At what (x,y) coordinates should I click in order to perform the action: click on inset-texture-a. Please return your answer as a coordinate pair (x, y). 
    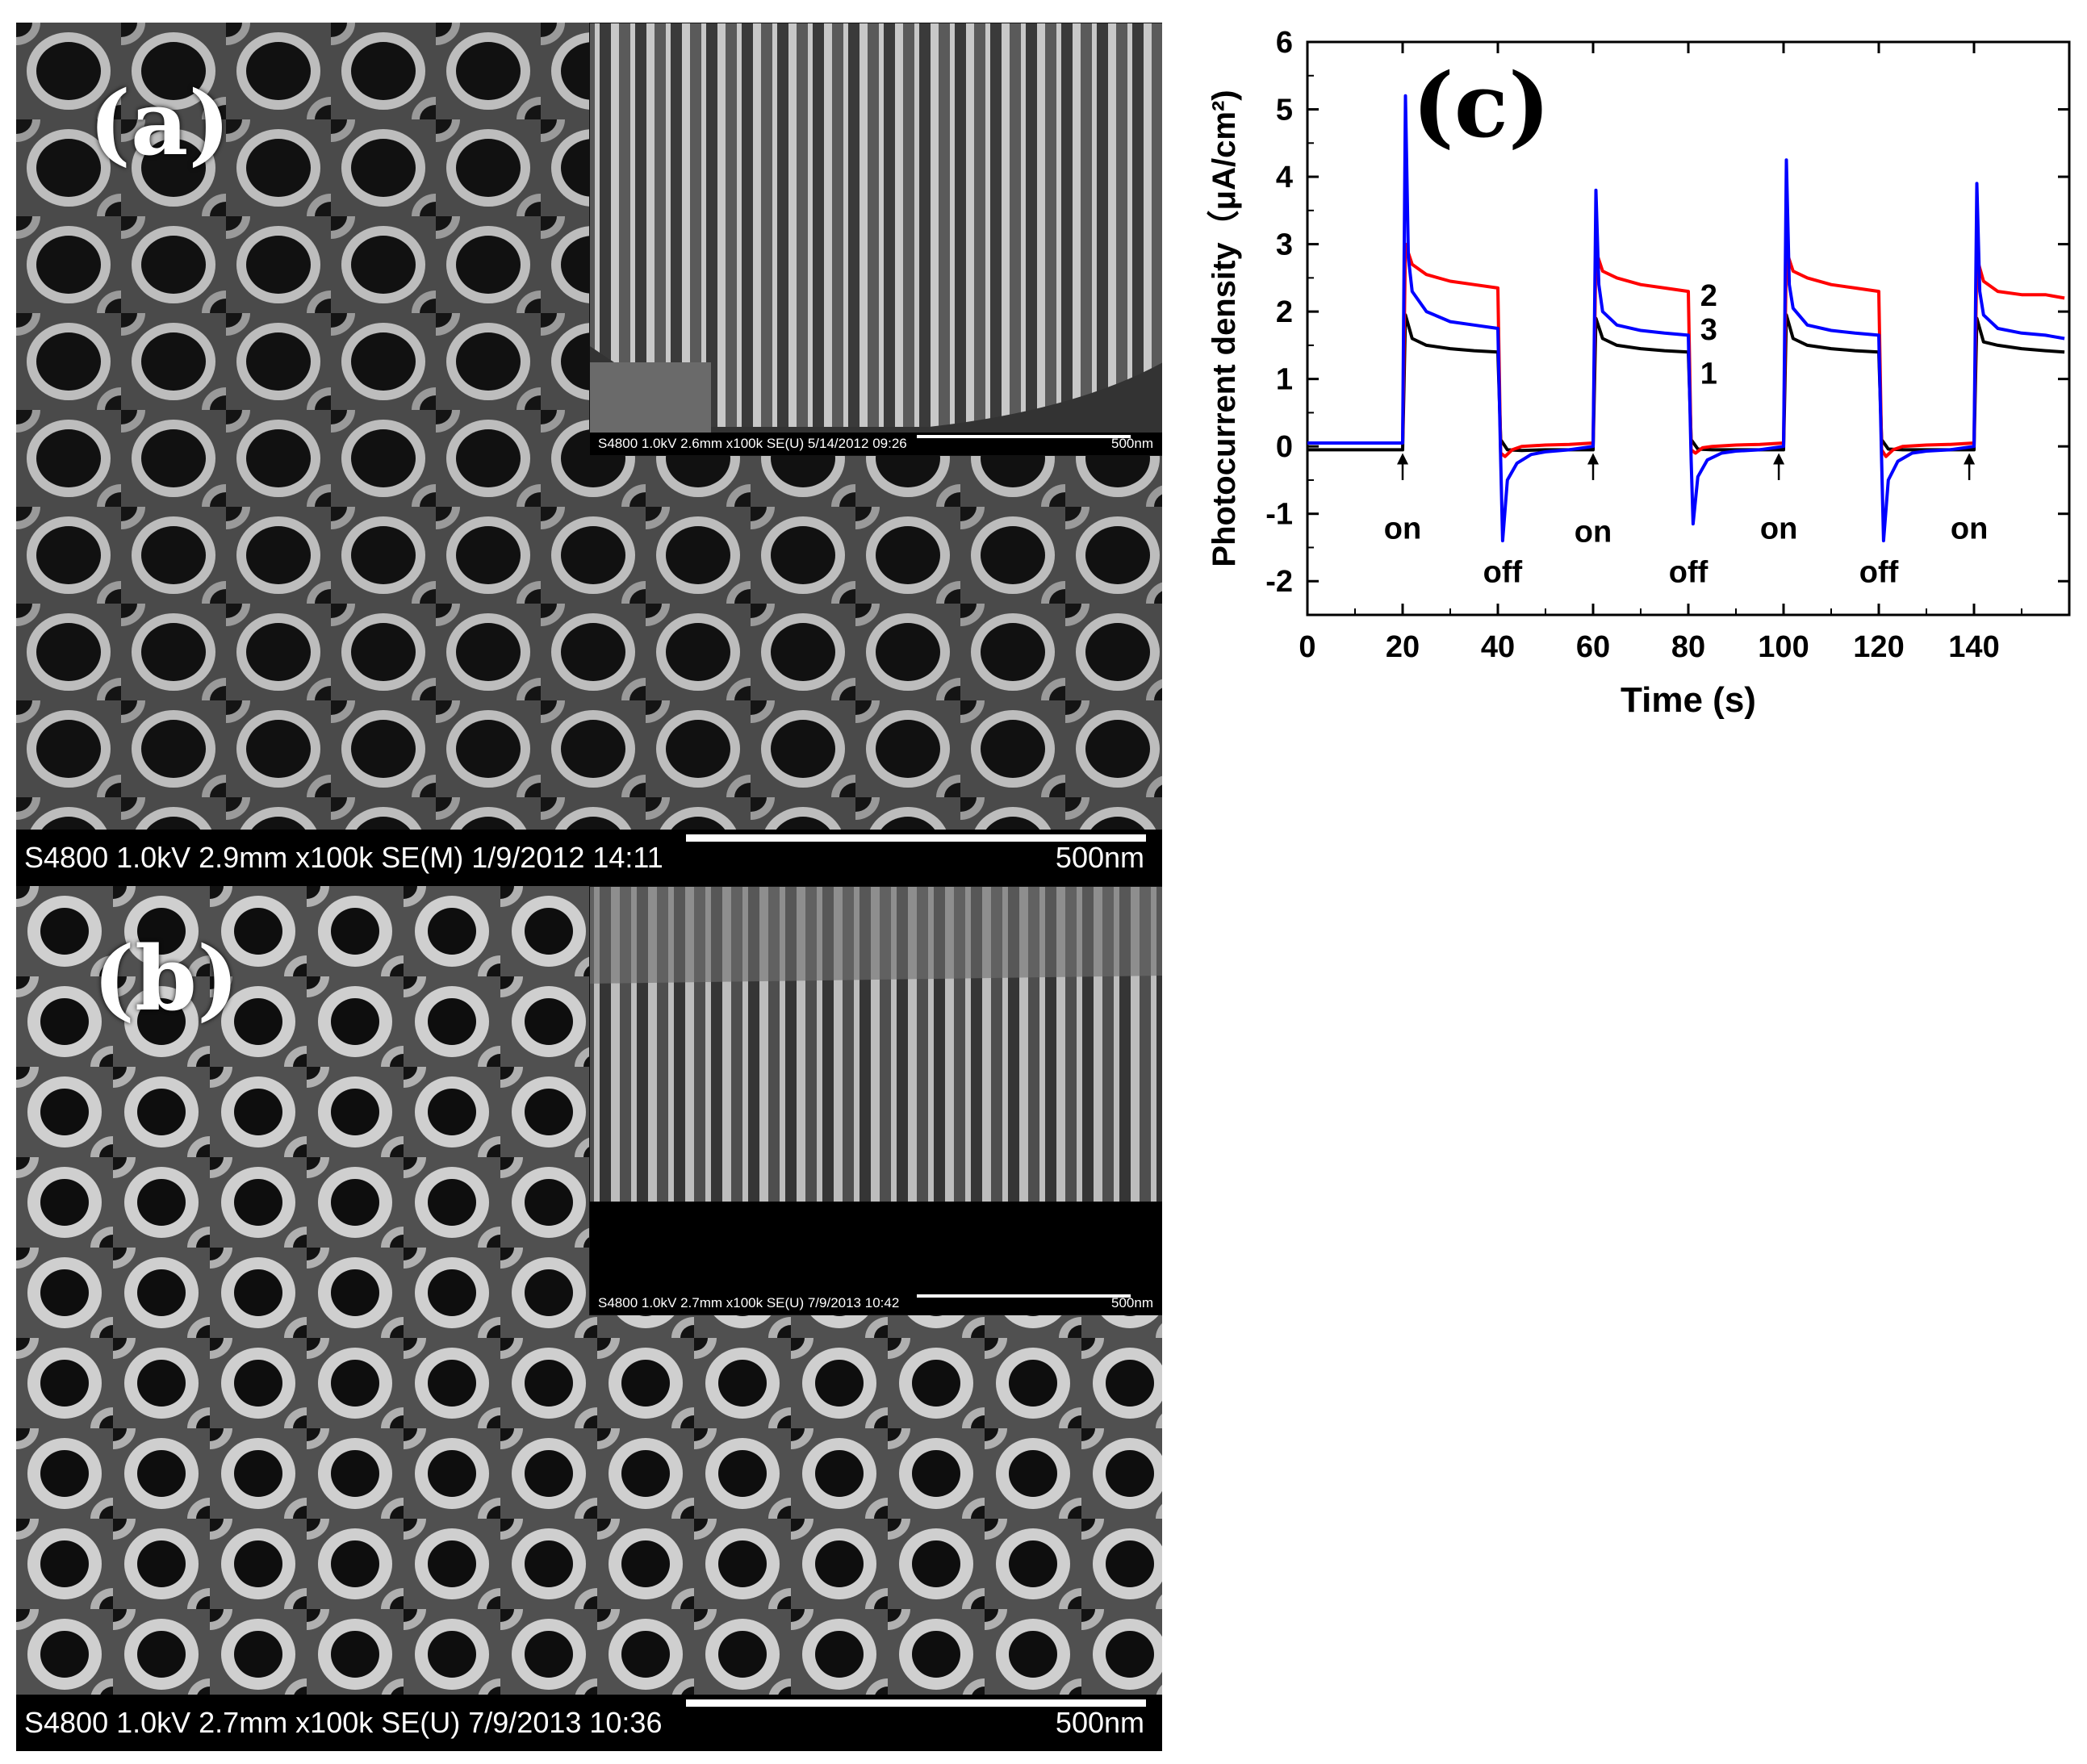
    Looking at the image, I should click on (876, 239).